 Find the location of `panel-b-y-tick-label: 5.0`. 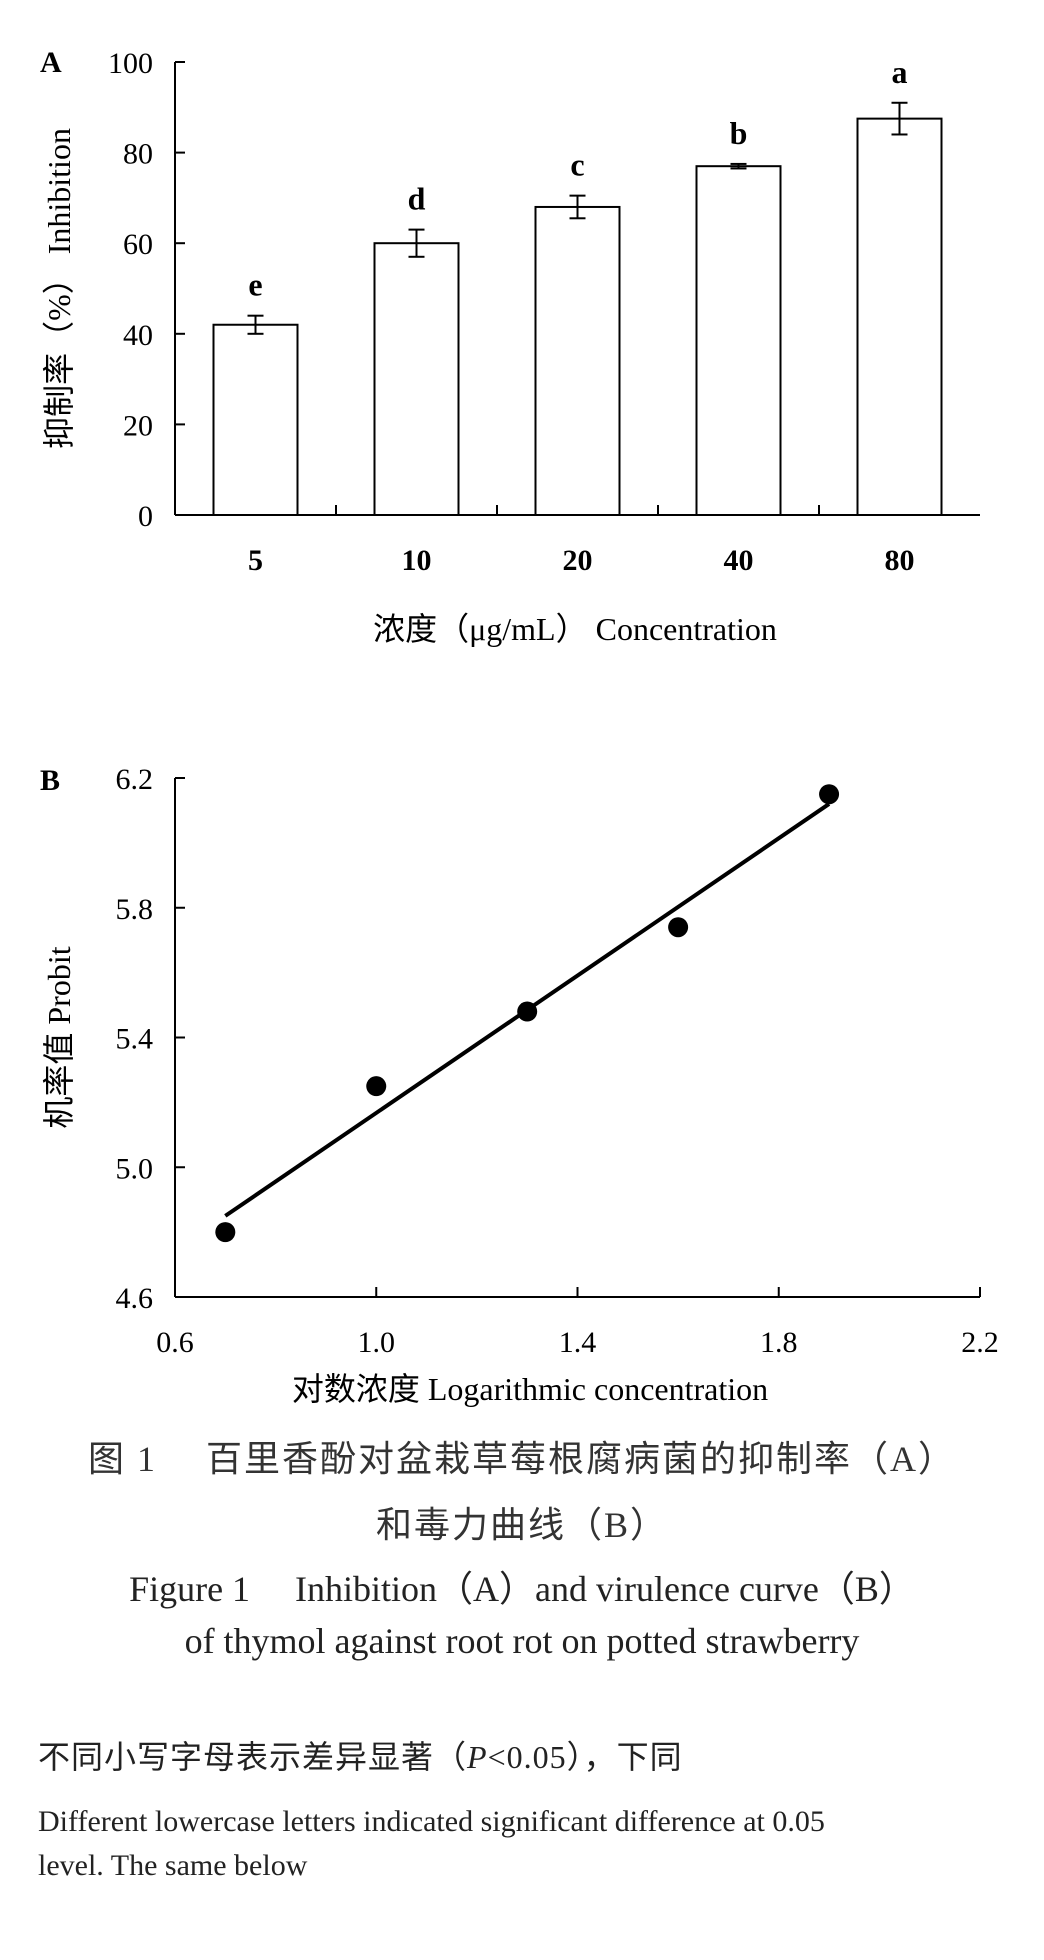

panel-b-y-tick-label: 5.0 is located at coordinates (135, 1168).